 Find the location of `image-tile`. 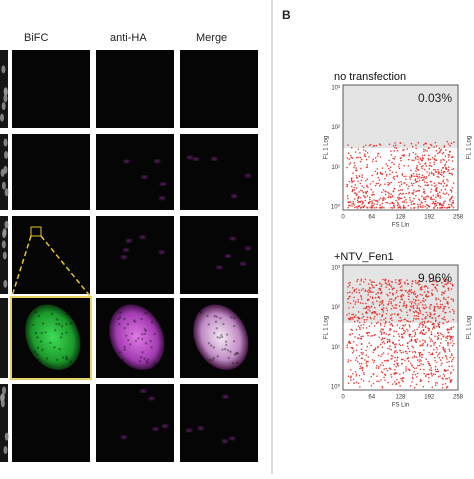

image-tile is located at coordinates (135, 255).